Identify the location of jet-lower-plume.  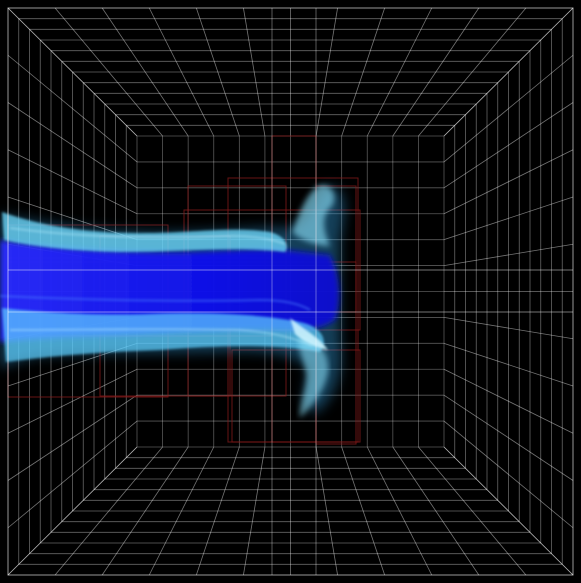
(313, 377).